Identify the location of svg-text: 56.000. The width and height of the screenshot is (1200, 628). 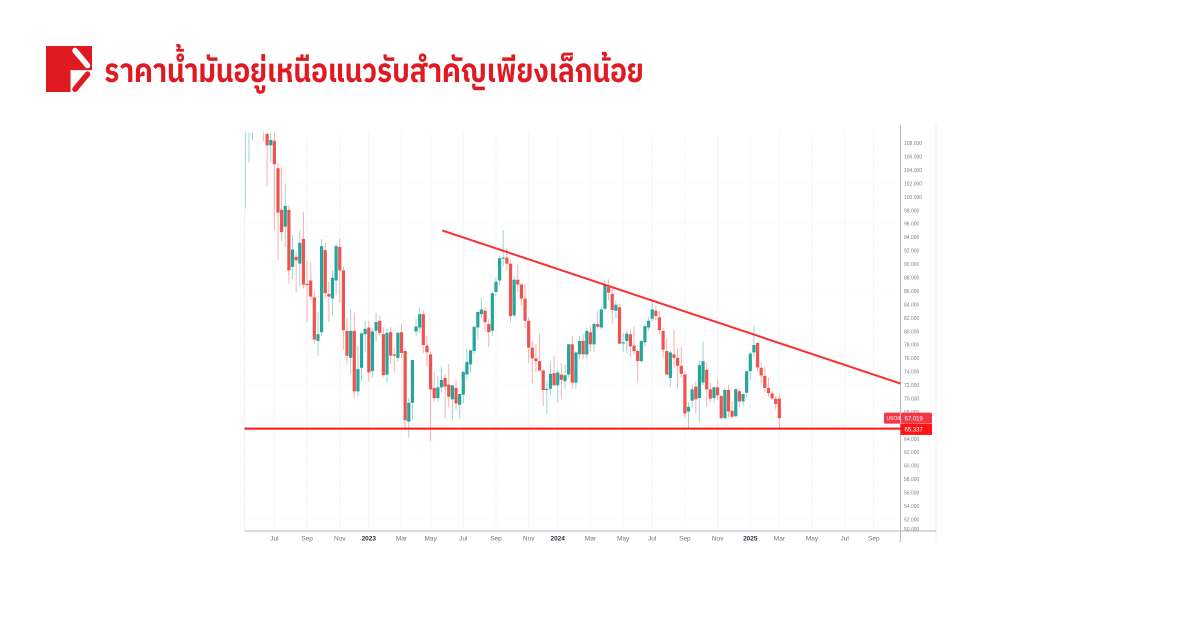
(912, 494).